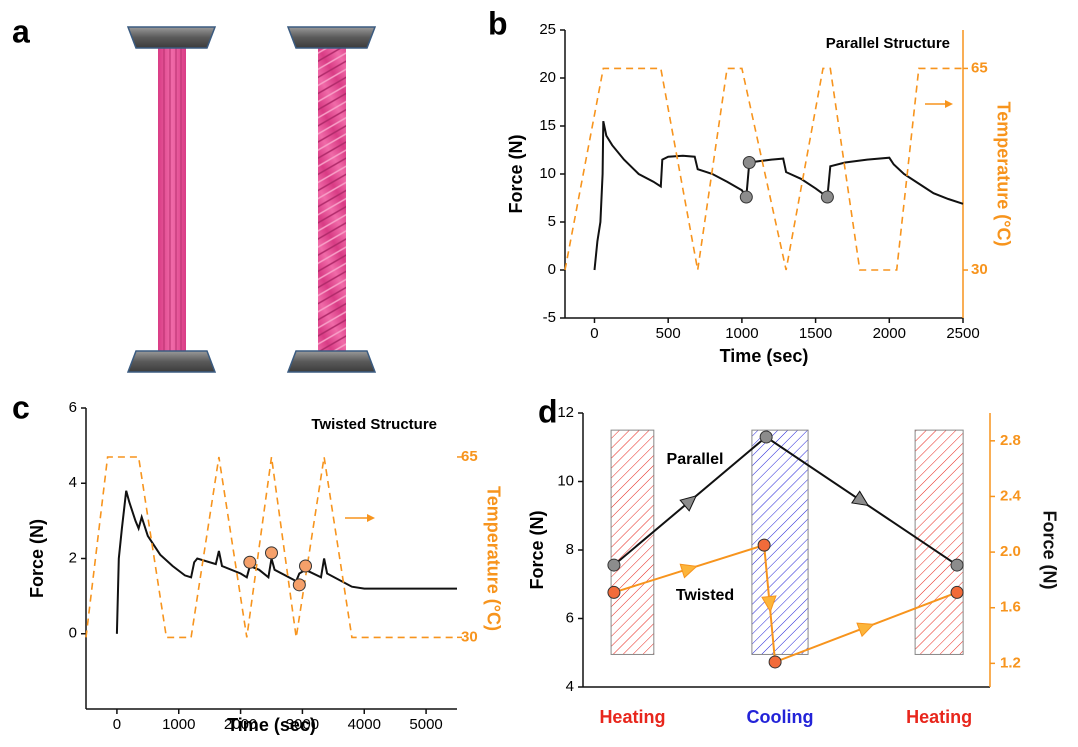  I want to click on y-tick-label: -5, so click(549, 317).